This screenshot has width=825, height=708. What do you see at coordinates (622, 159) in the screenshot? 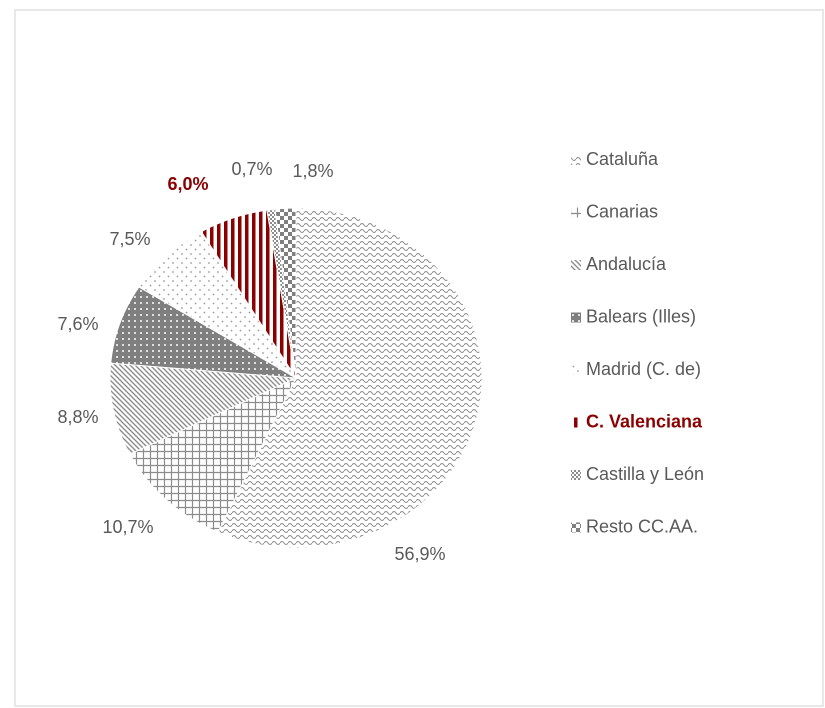
I see `legend-label: Cataluña` at bounding box center [622, 159].